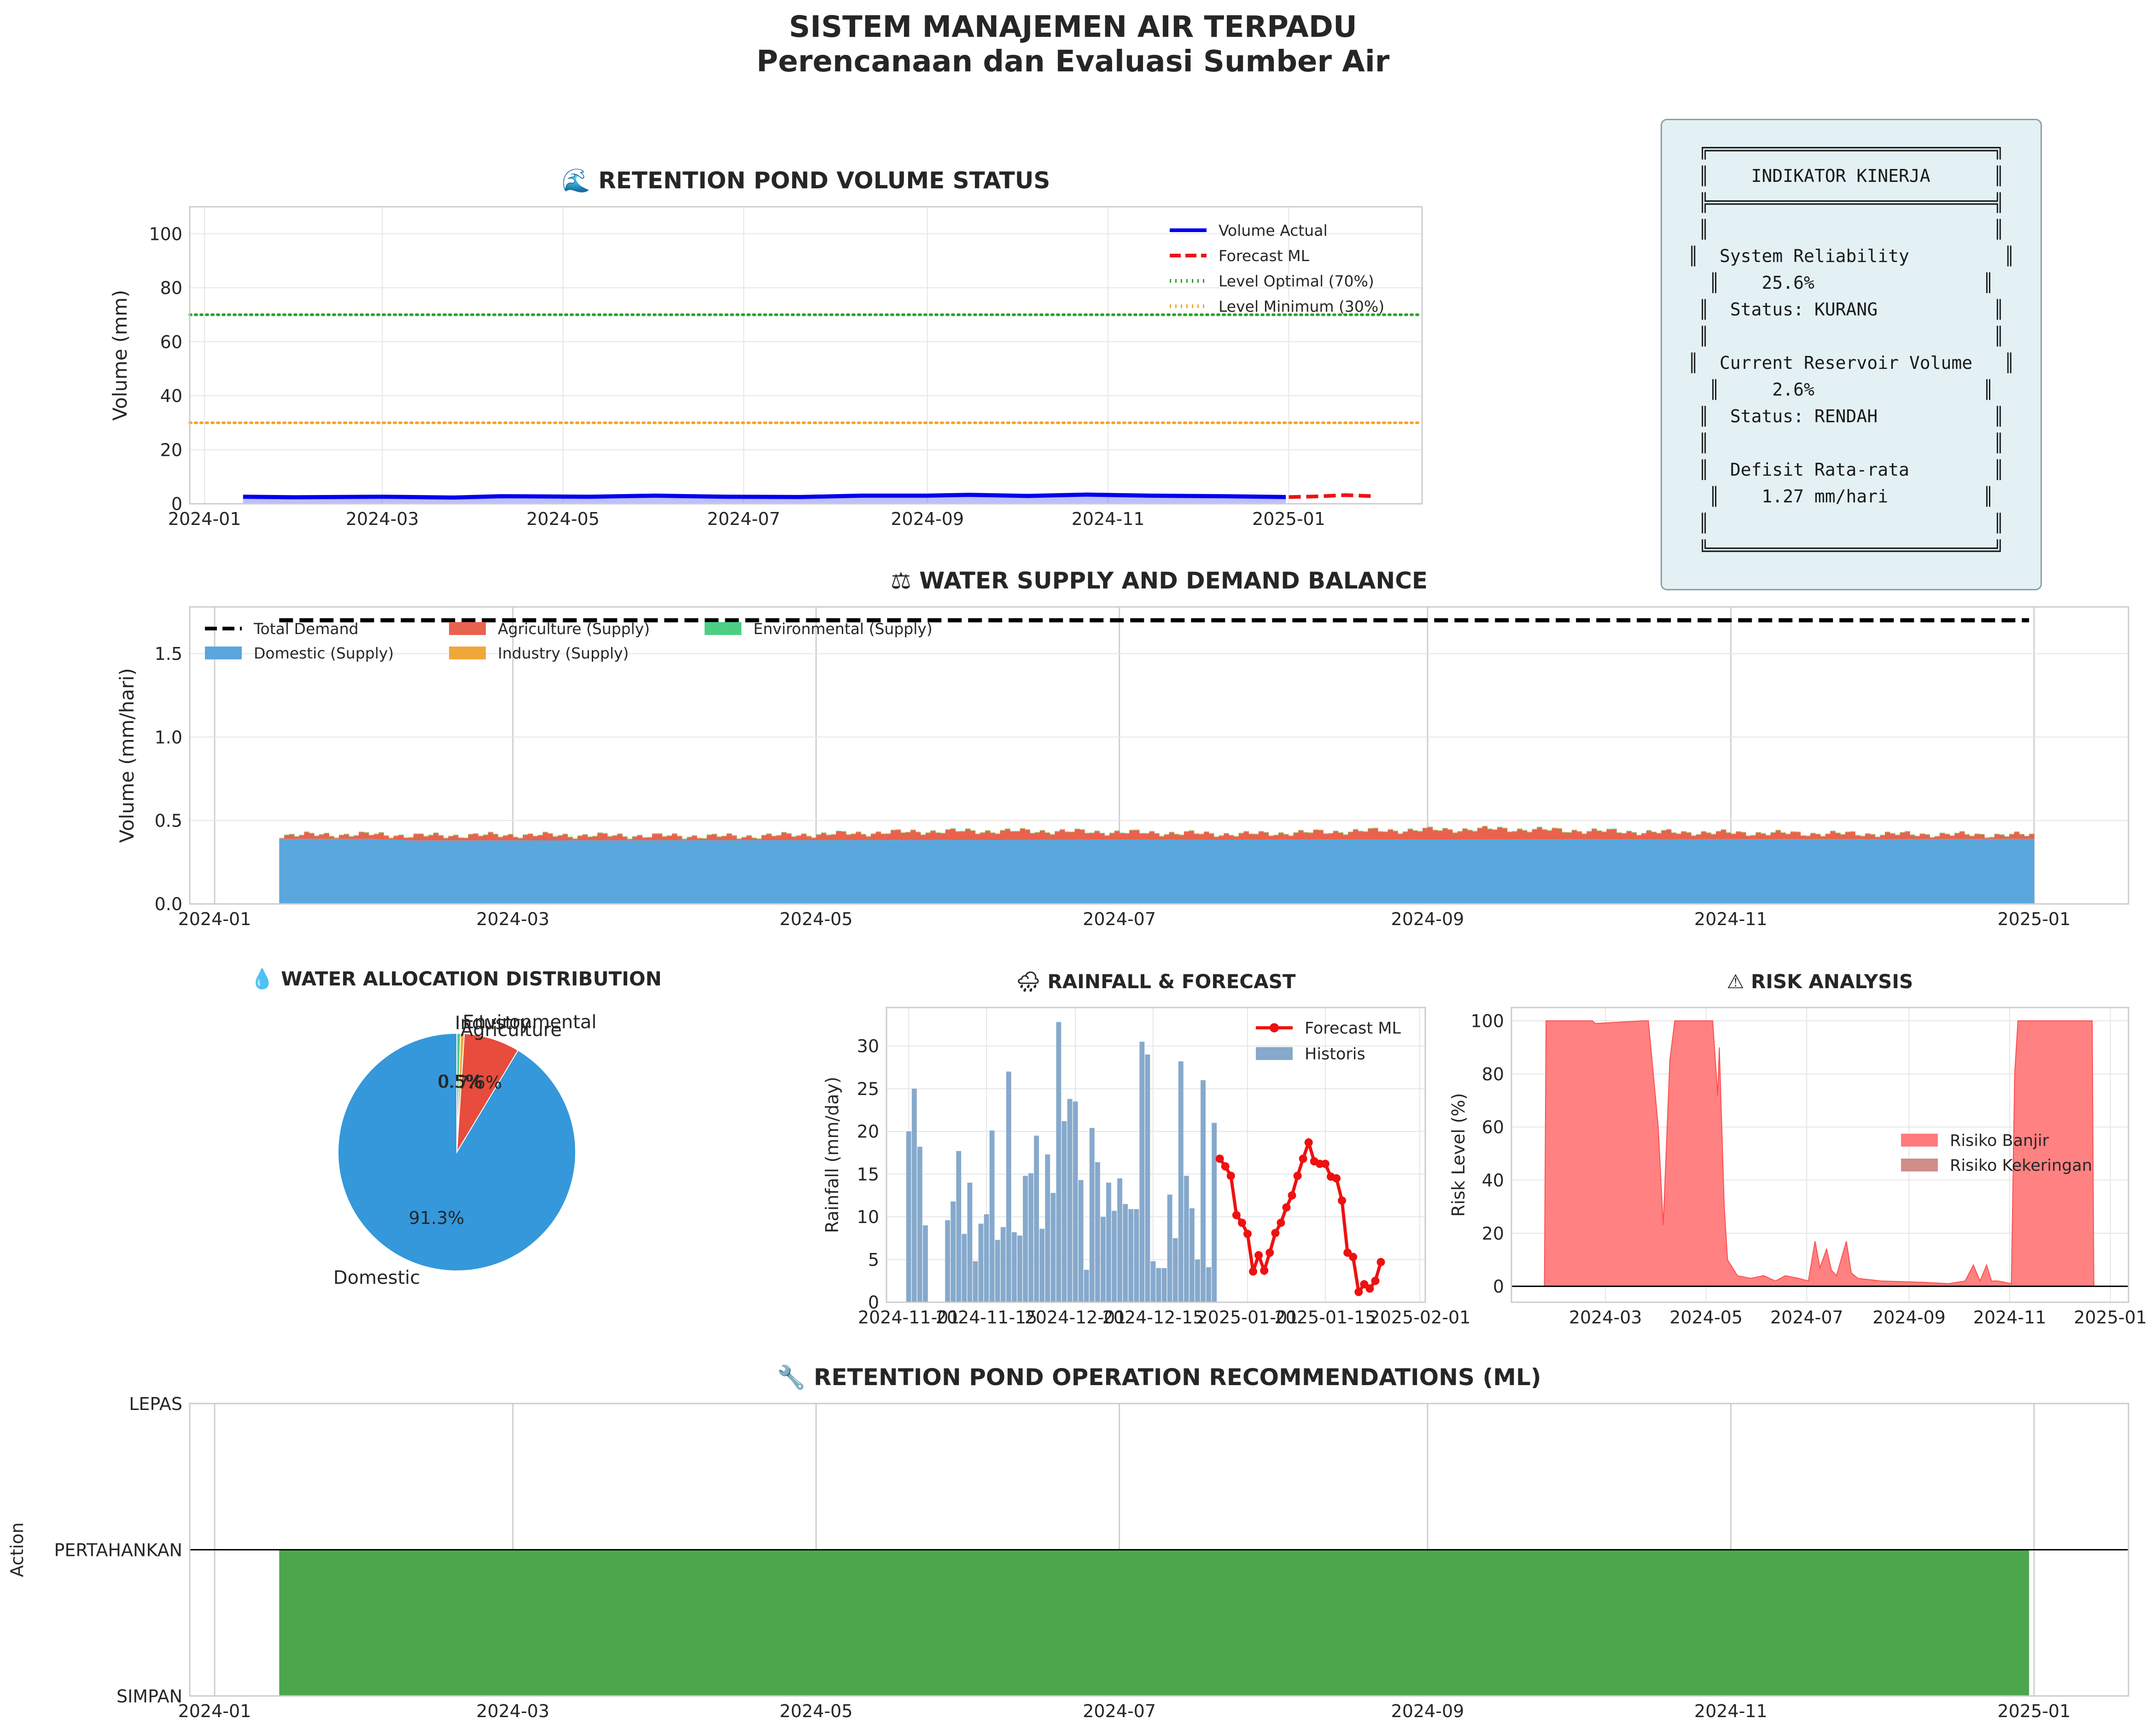 The height and width of the screenshot is (1736, 2146). Describe the element at coordinates (1214, 1212) in the screenshot. I see `rainfall-bar` at that location.